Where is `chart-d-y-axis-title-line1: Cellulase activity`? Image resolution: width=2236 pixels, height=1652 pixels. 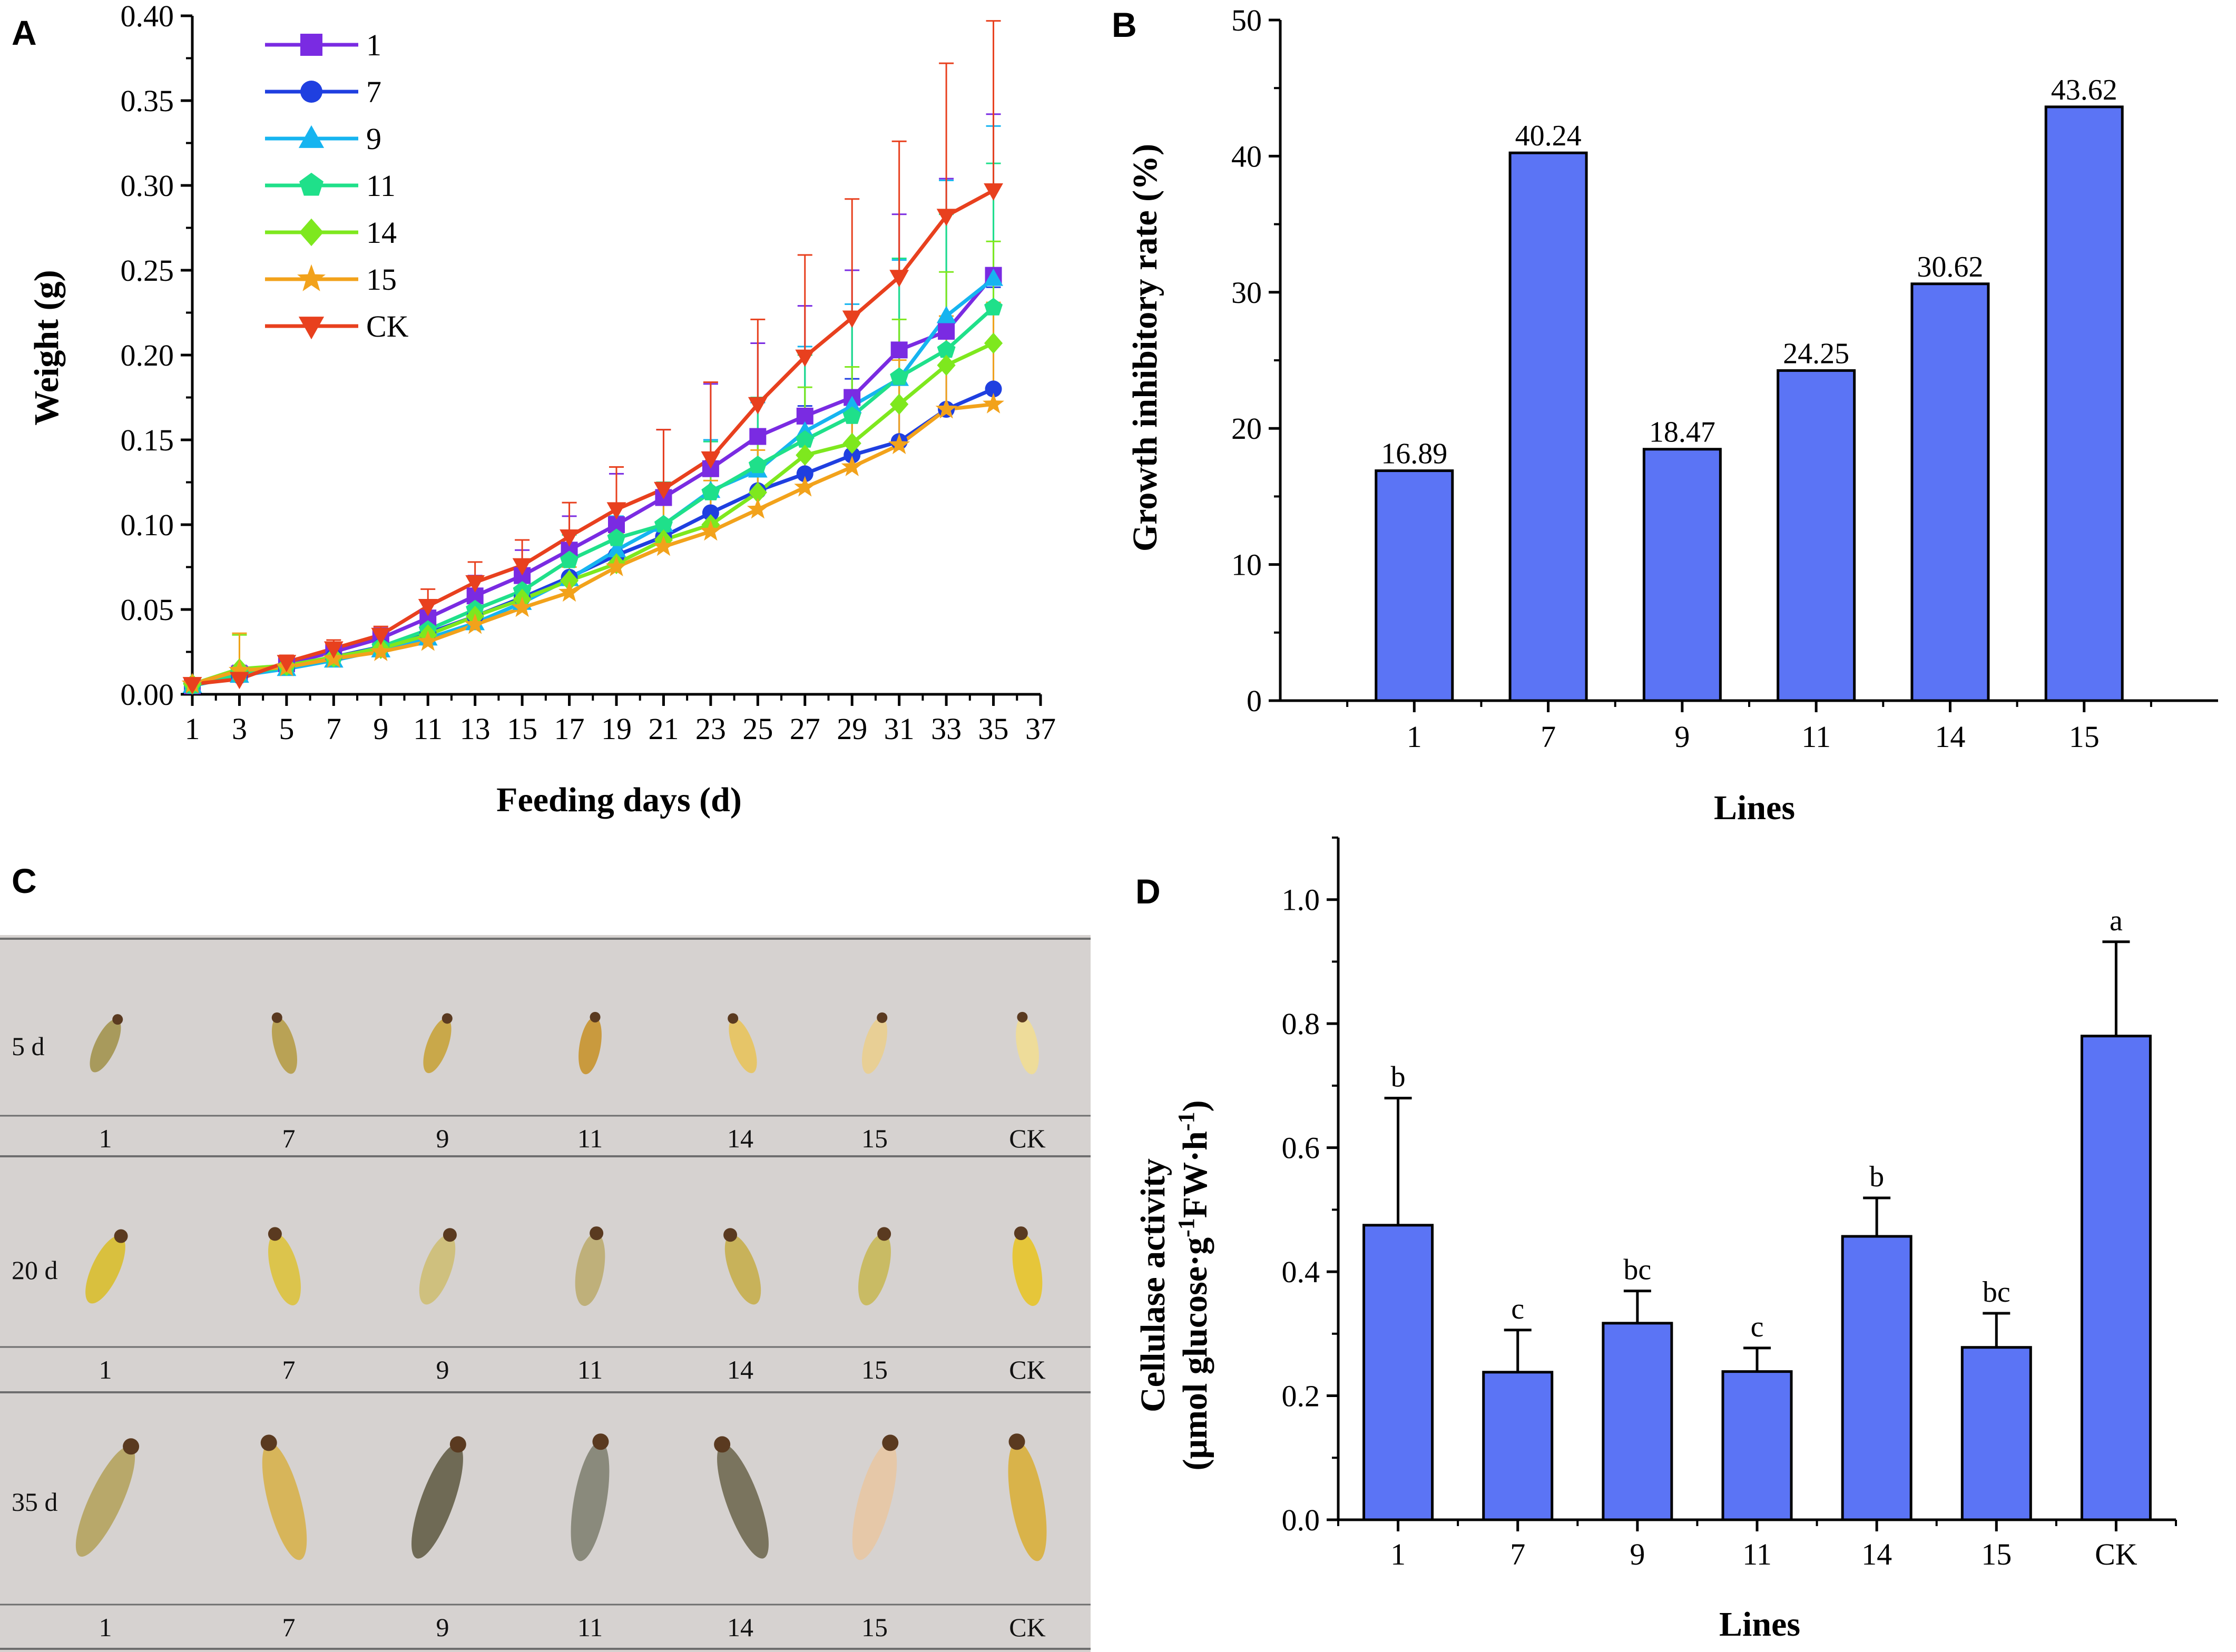
chart-d-y-axis-title-line1: Cellulase activity is located at coordinates (1153, 1285).